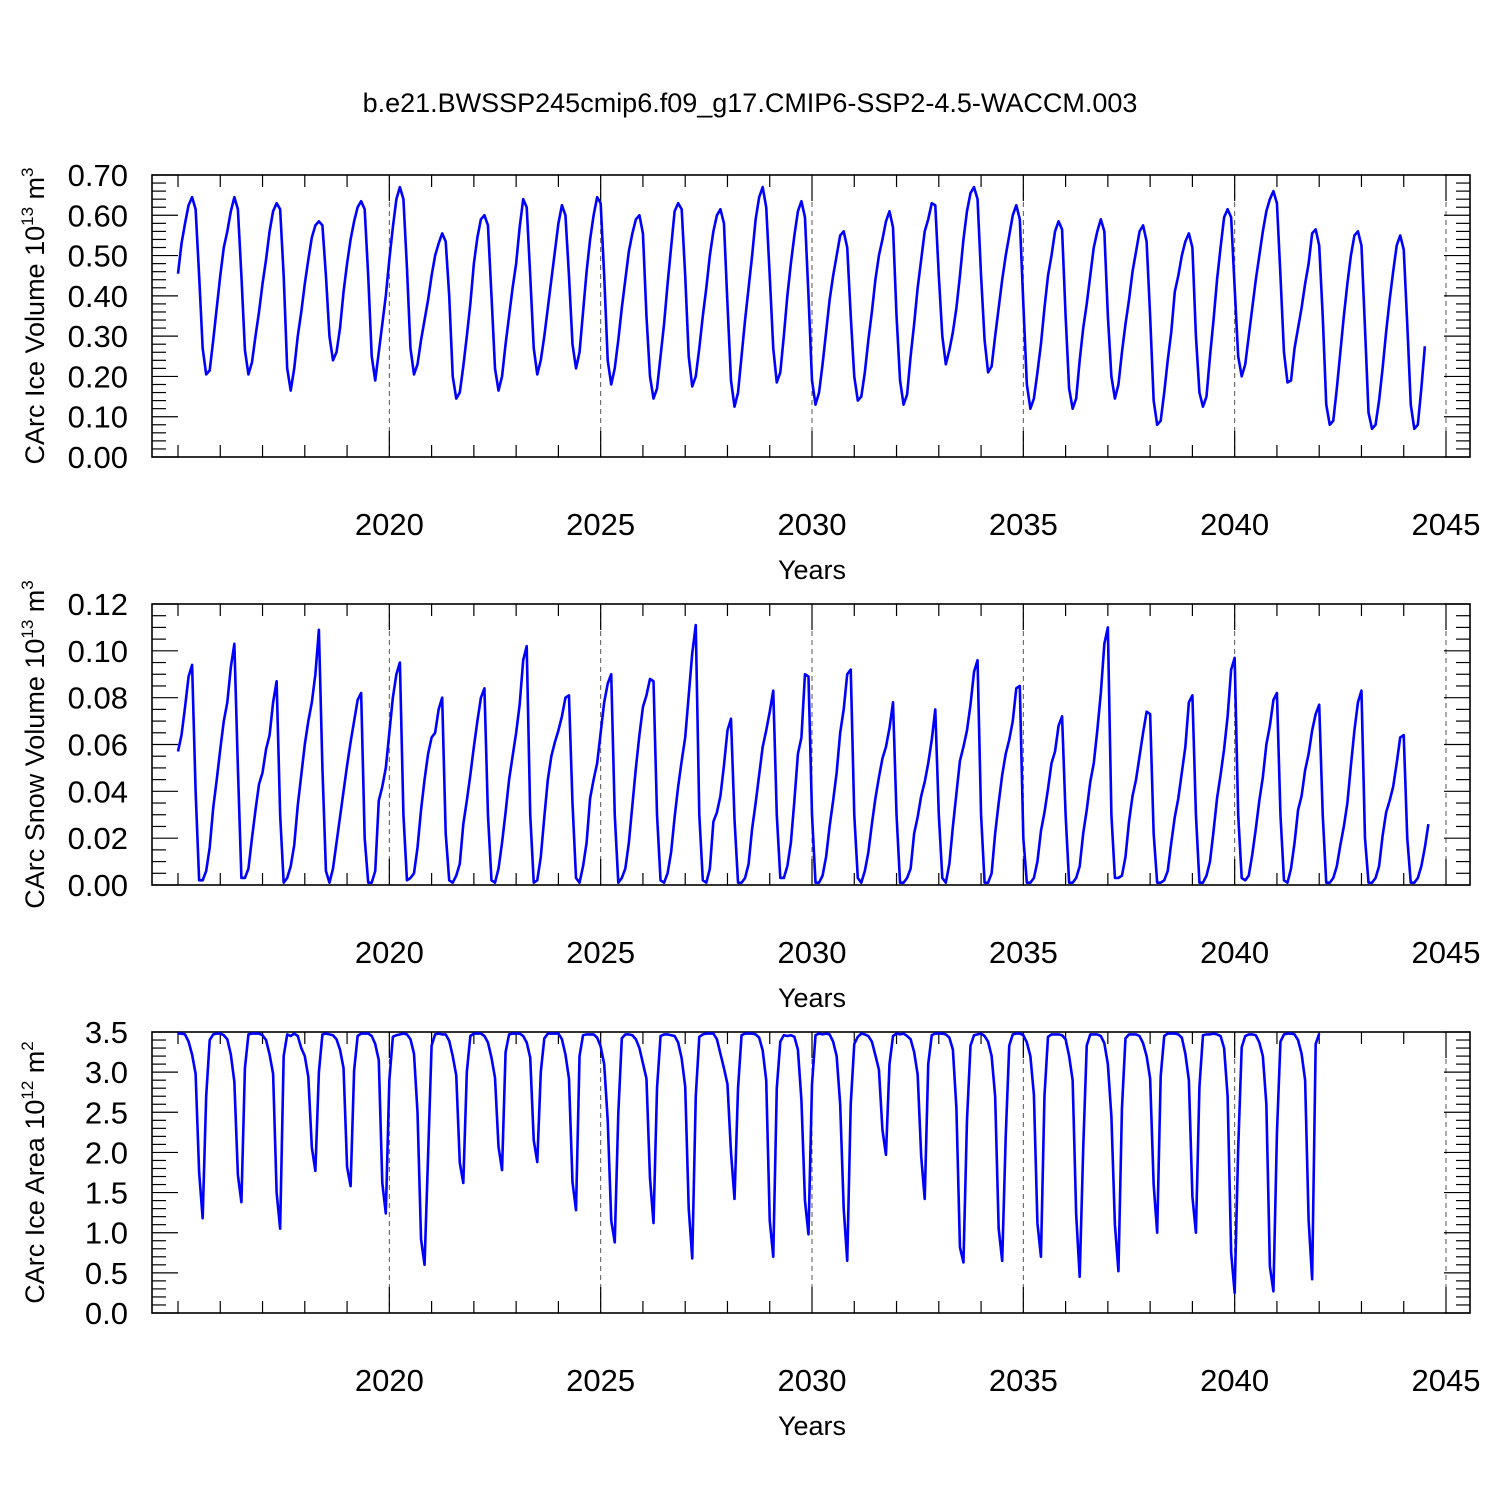  I want to click on y-label-text: CArc Ice Area 10, so click(35, 1202).